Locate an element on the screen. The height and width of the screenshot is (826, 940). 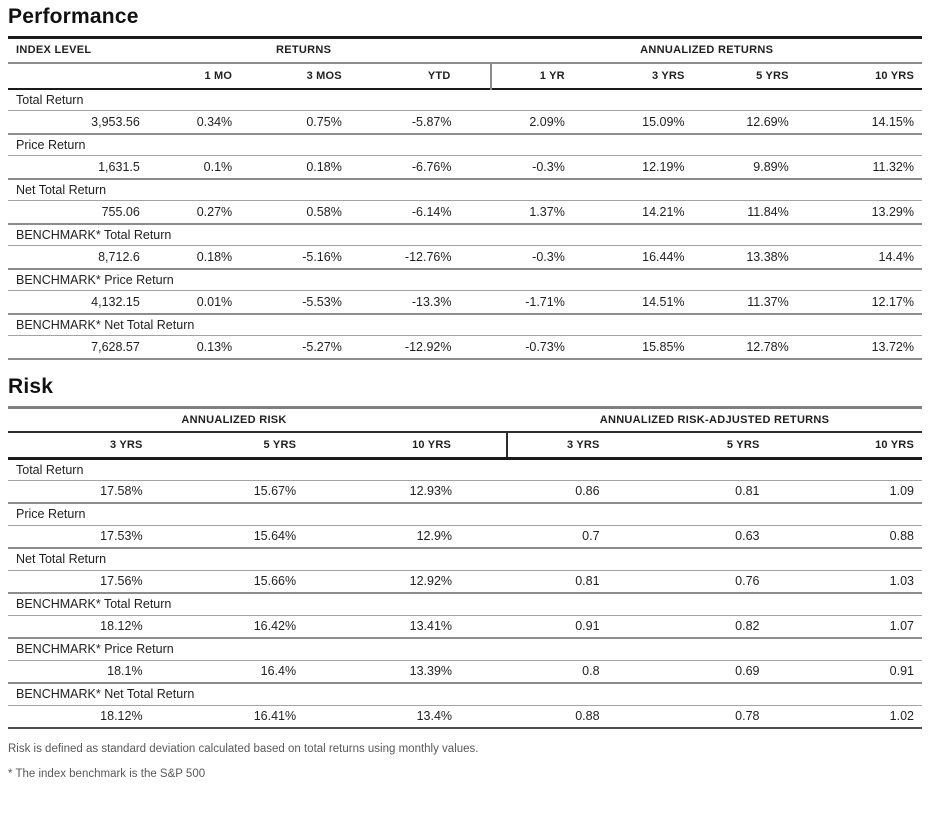
cell-value: -5.53% is located at coordinates (295, 302).